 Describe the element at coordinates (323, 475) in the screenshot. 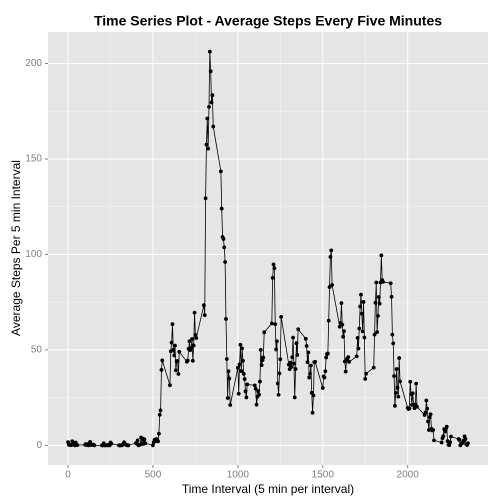

I see `x-tick-label: 1500` at that location.